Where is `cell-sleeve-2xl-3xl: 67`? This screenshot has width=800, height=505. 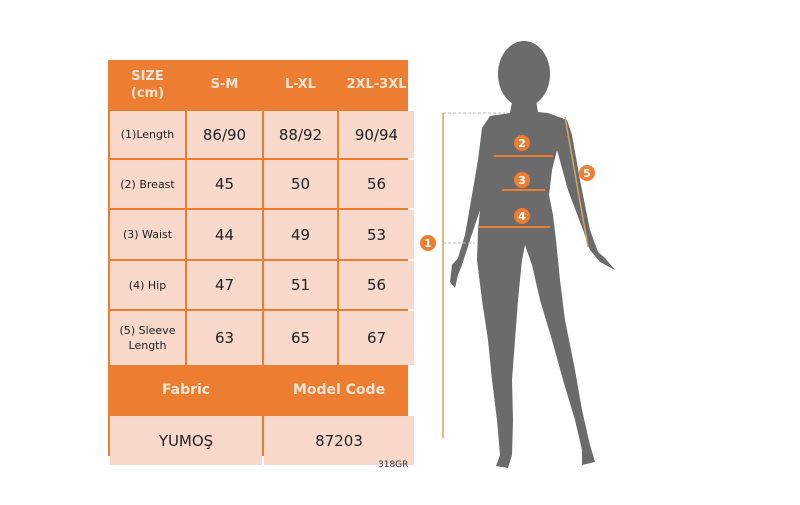 cell-sleeve-2xl-3xl: 67 is located at coordinates (376, 338).